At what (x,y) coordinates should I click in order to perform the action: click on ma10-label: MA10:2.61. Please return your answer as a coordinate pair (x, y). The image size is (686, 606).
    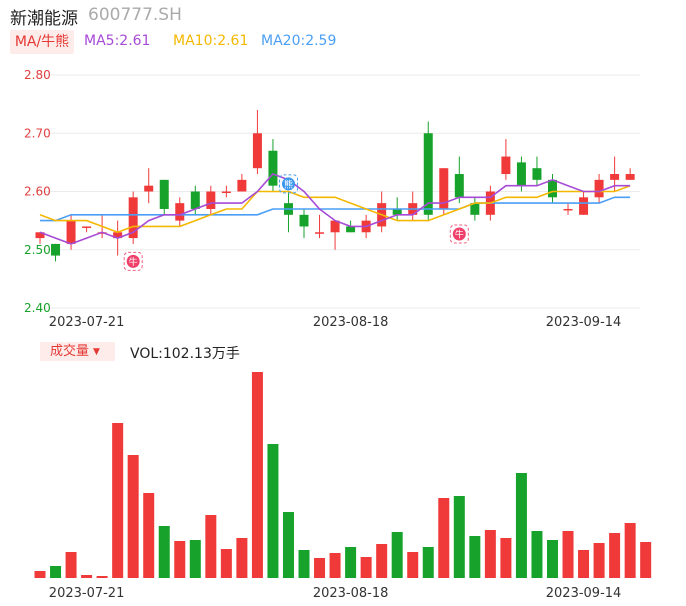
    Looking at the image, I should click on (211, 41).